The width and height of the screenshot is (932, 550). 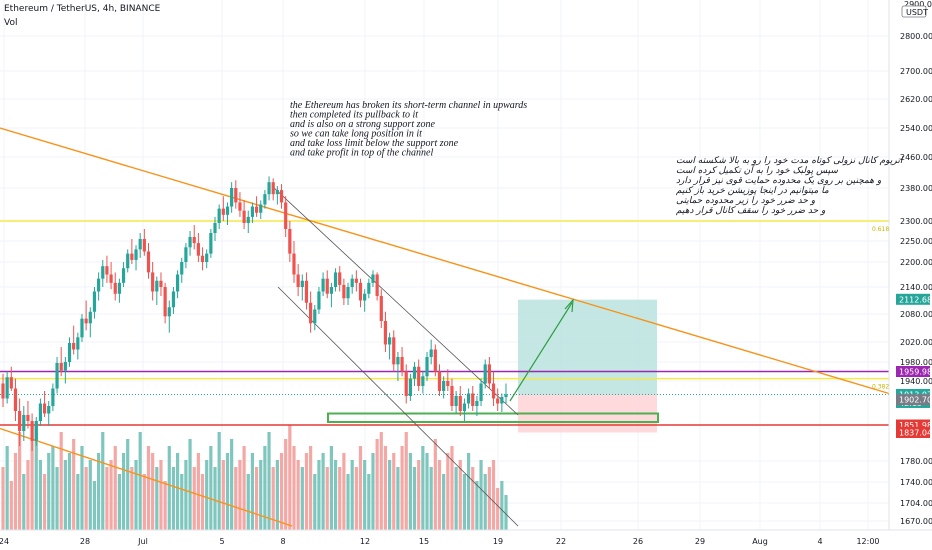 What do you see at coordinates (916, 128) in the screenshot?
I see `price-tick-label: 2540.00` at bounding box center [916, 128].